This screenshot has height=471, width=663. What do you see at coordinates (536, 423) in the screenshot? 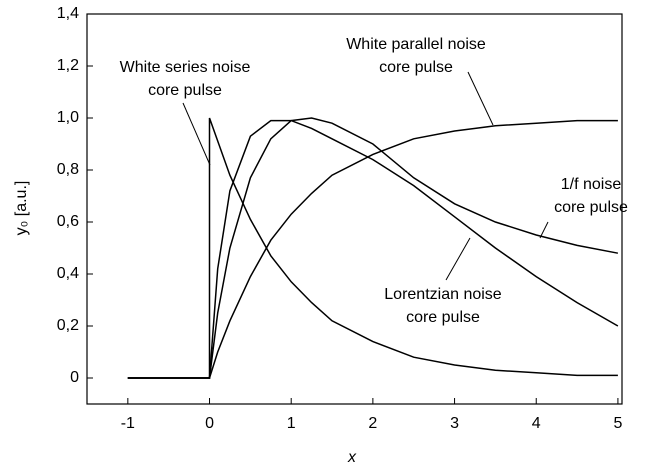
I see `x-tick-label: 4` at bounding box center [536, 423].